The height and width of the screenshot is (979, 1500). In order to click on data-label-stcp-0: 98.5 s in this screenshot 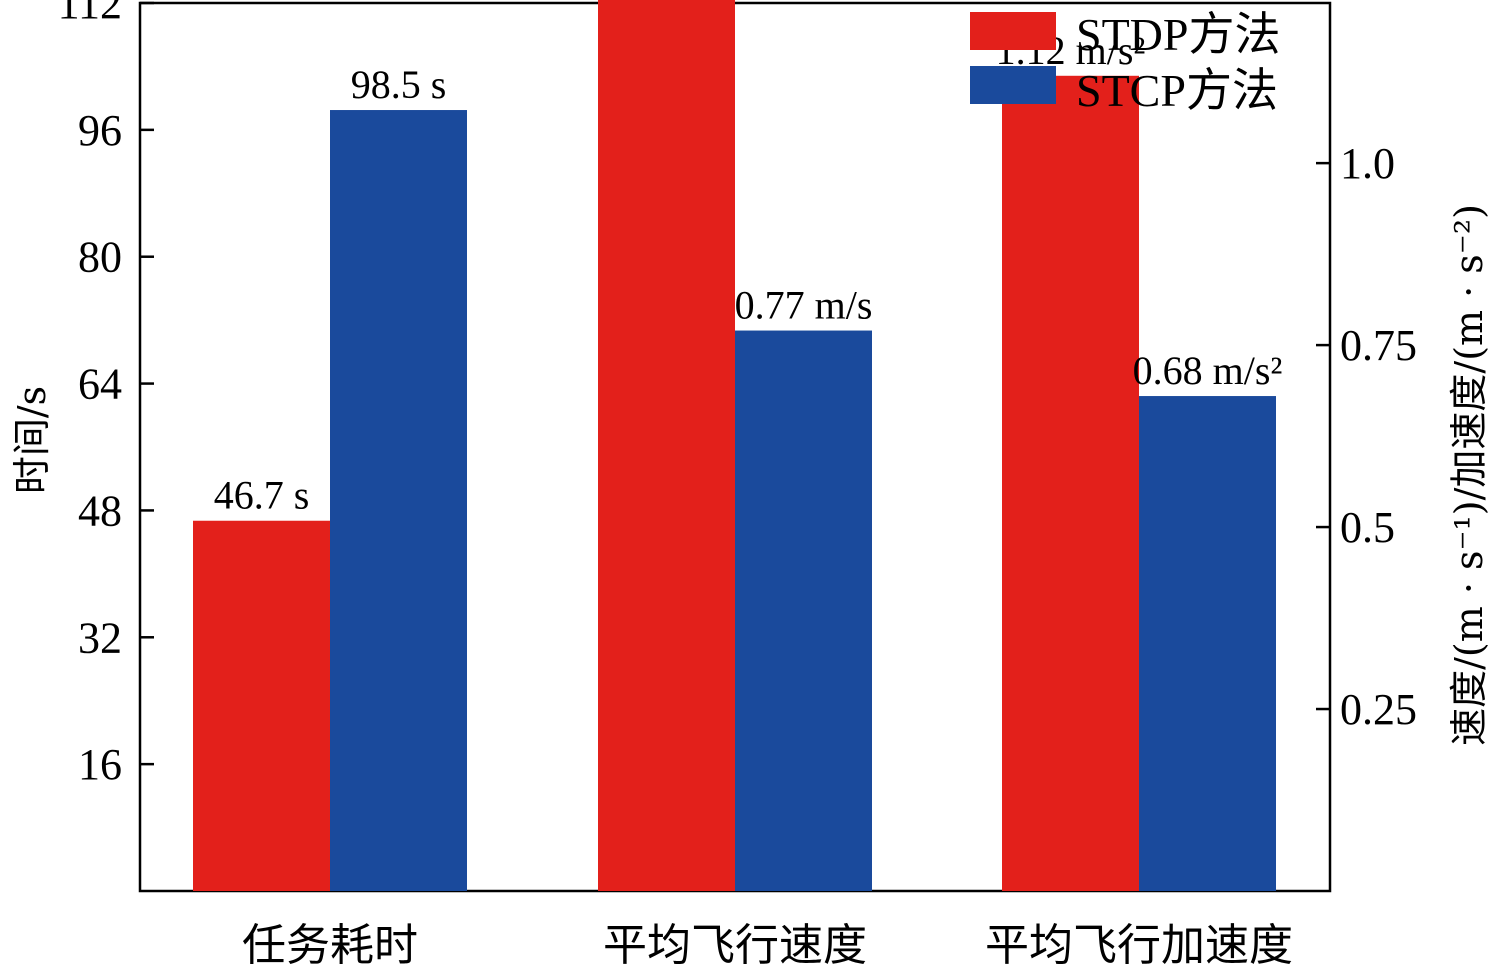, I will do `click(399, 84)`.